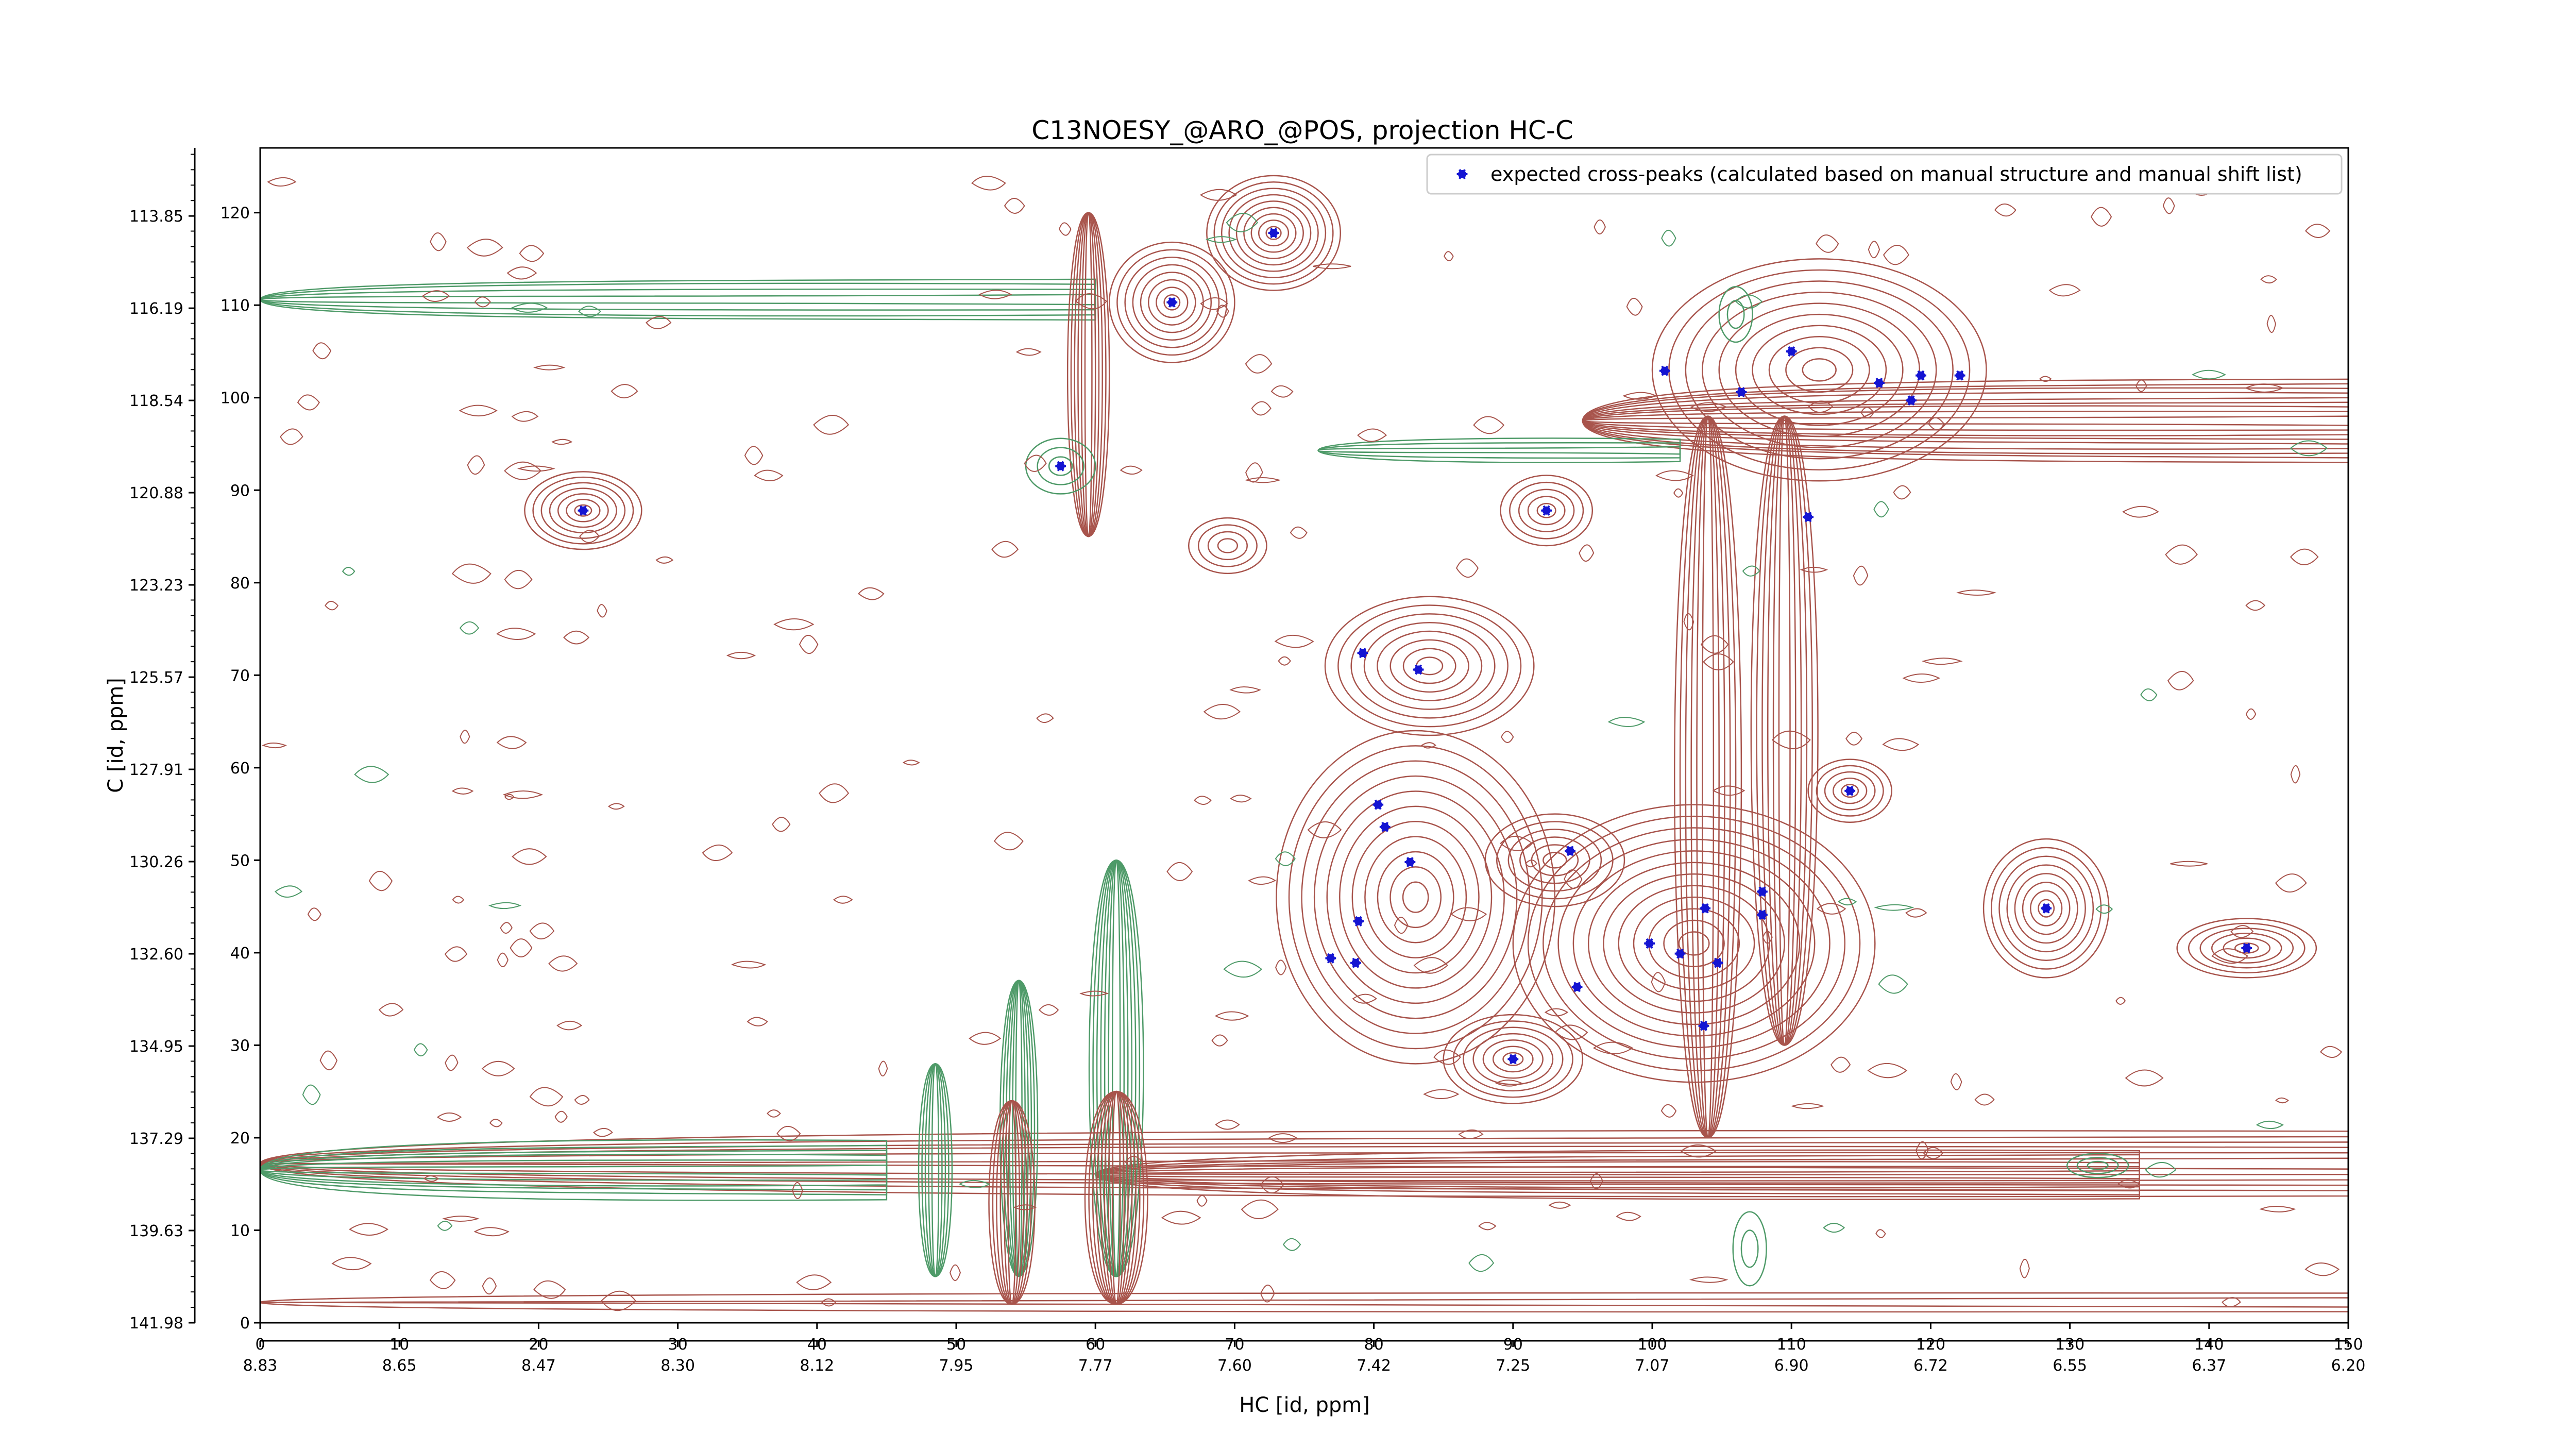 The width and height of the screenshot is (2576, 1449). What do you see at coordinates (235, 214) in the screenshot?
I see `y-tick-label: 120` at bounding box center [235, 214].